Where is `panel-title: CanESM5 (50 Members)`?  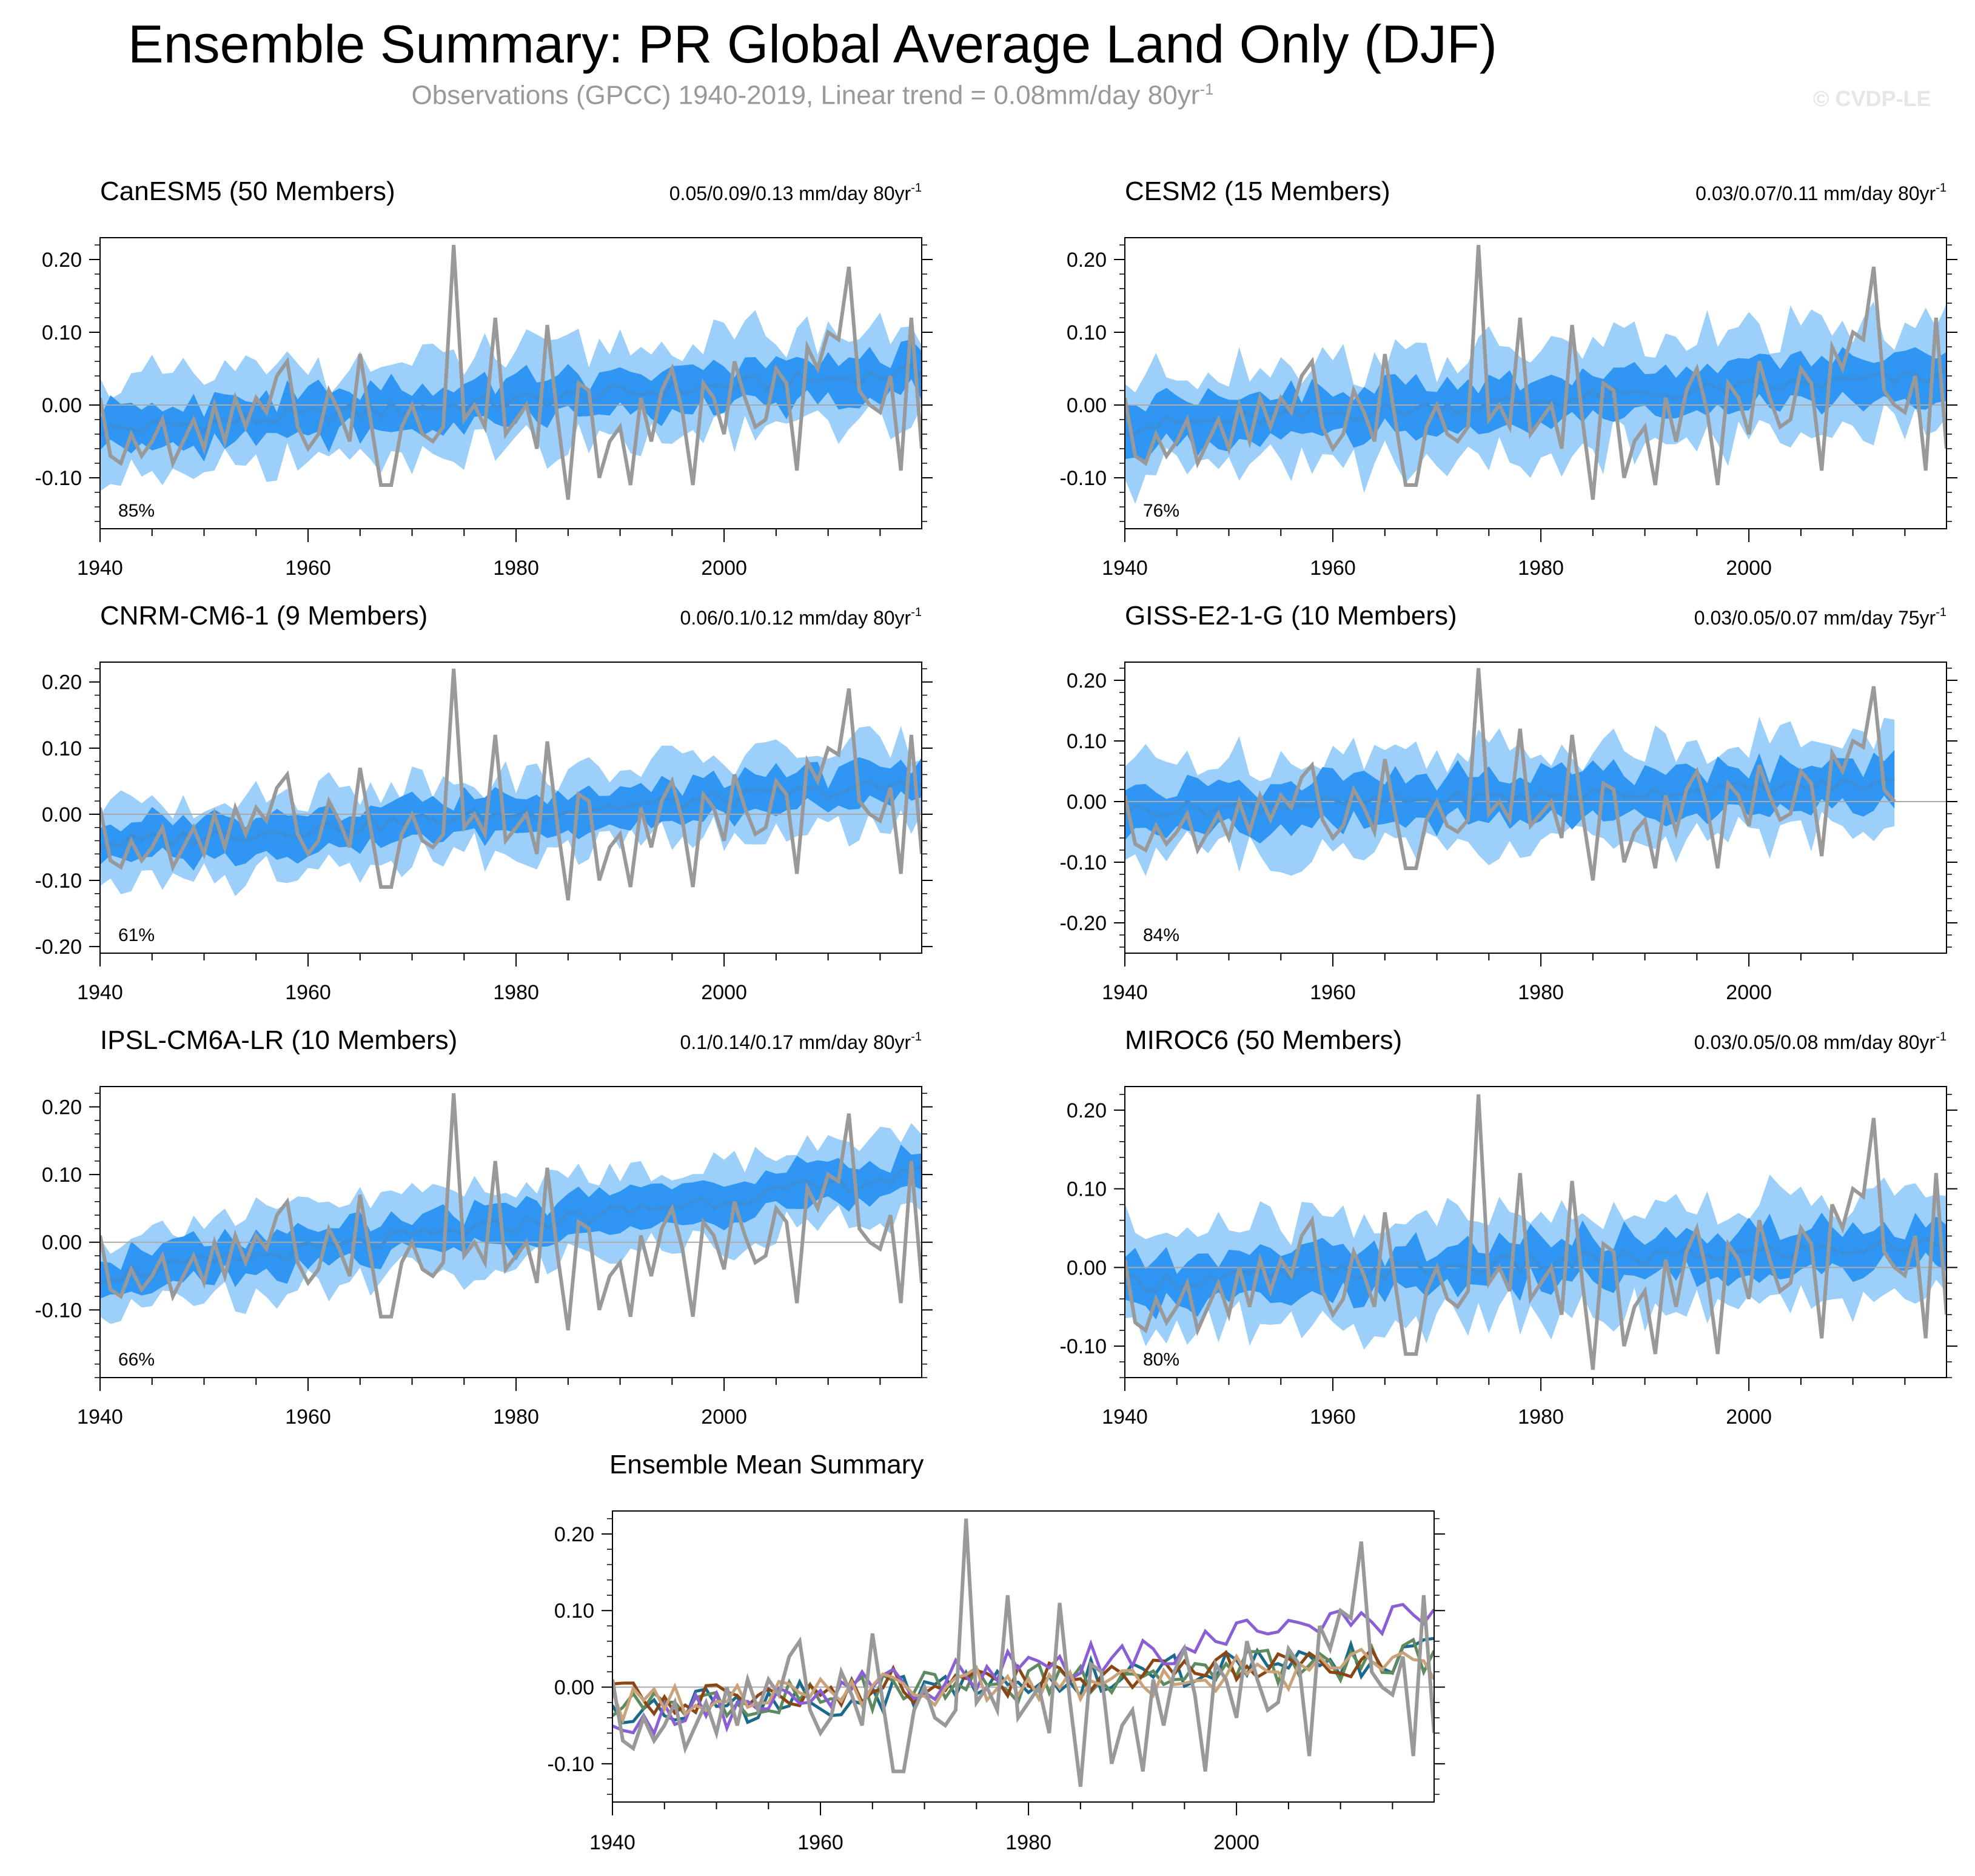
panel-title: CanESM5 (50 Members) is located at coordinates (248, 191).